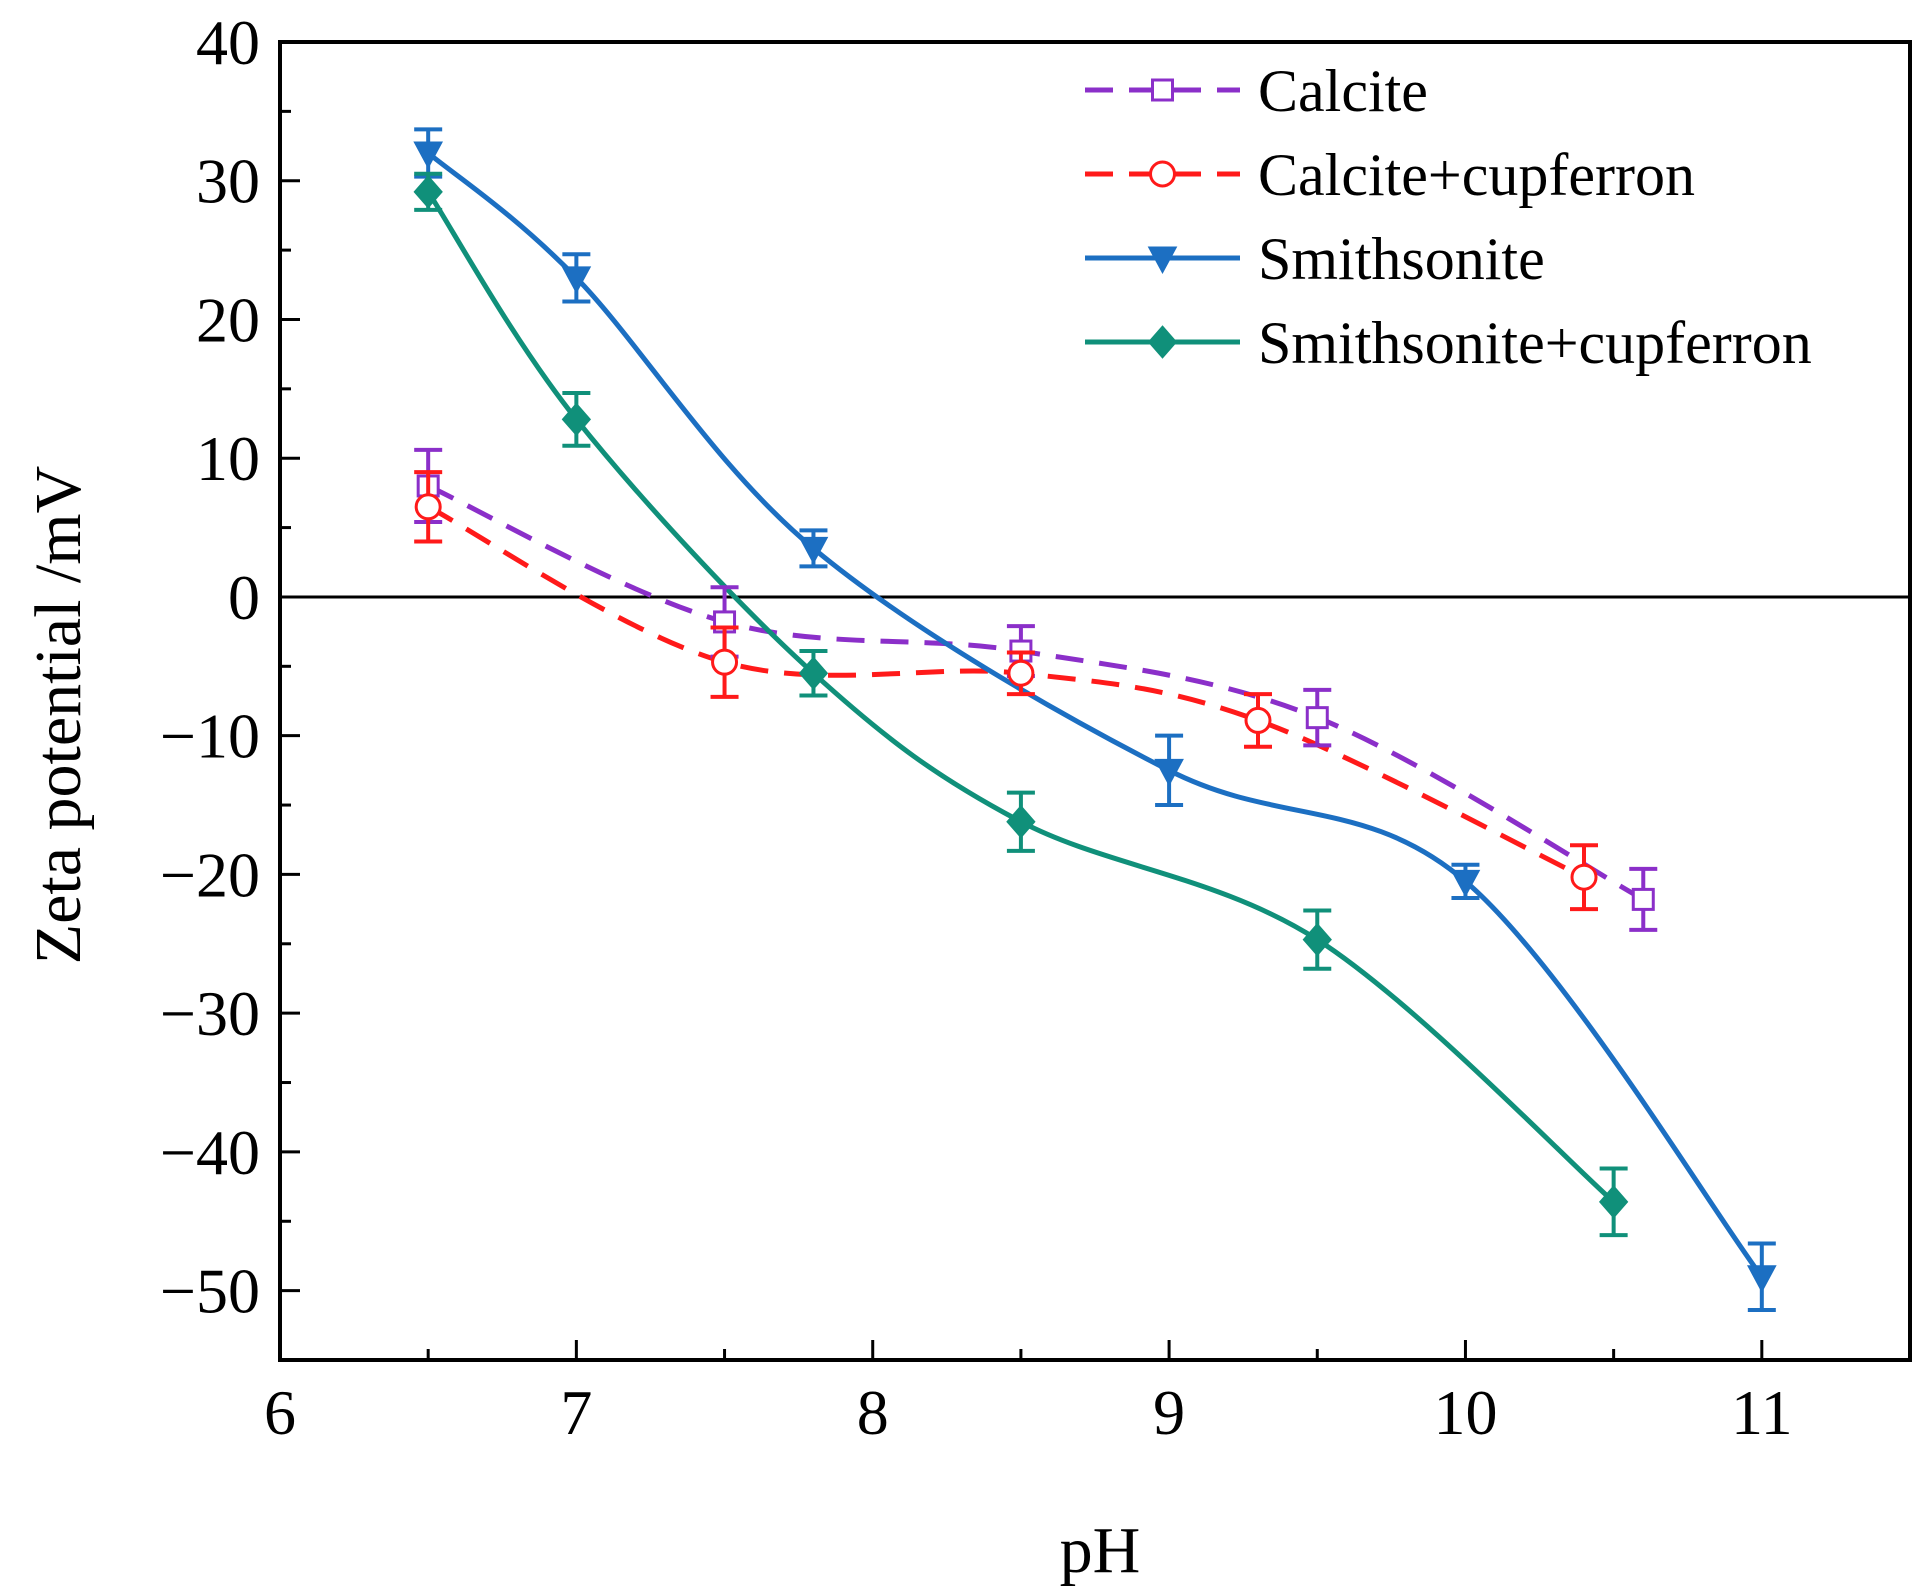 This screenshot has height=1590, width=1928. What do you see at coordinates (1762, 1412) in the screenshot?
I see `x-tick-label: 11` at bounding box center [1762, 1412].